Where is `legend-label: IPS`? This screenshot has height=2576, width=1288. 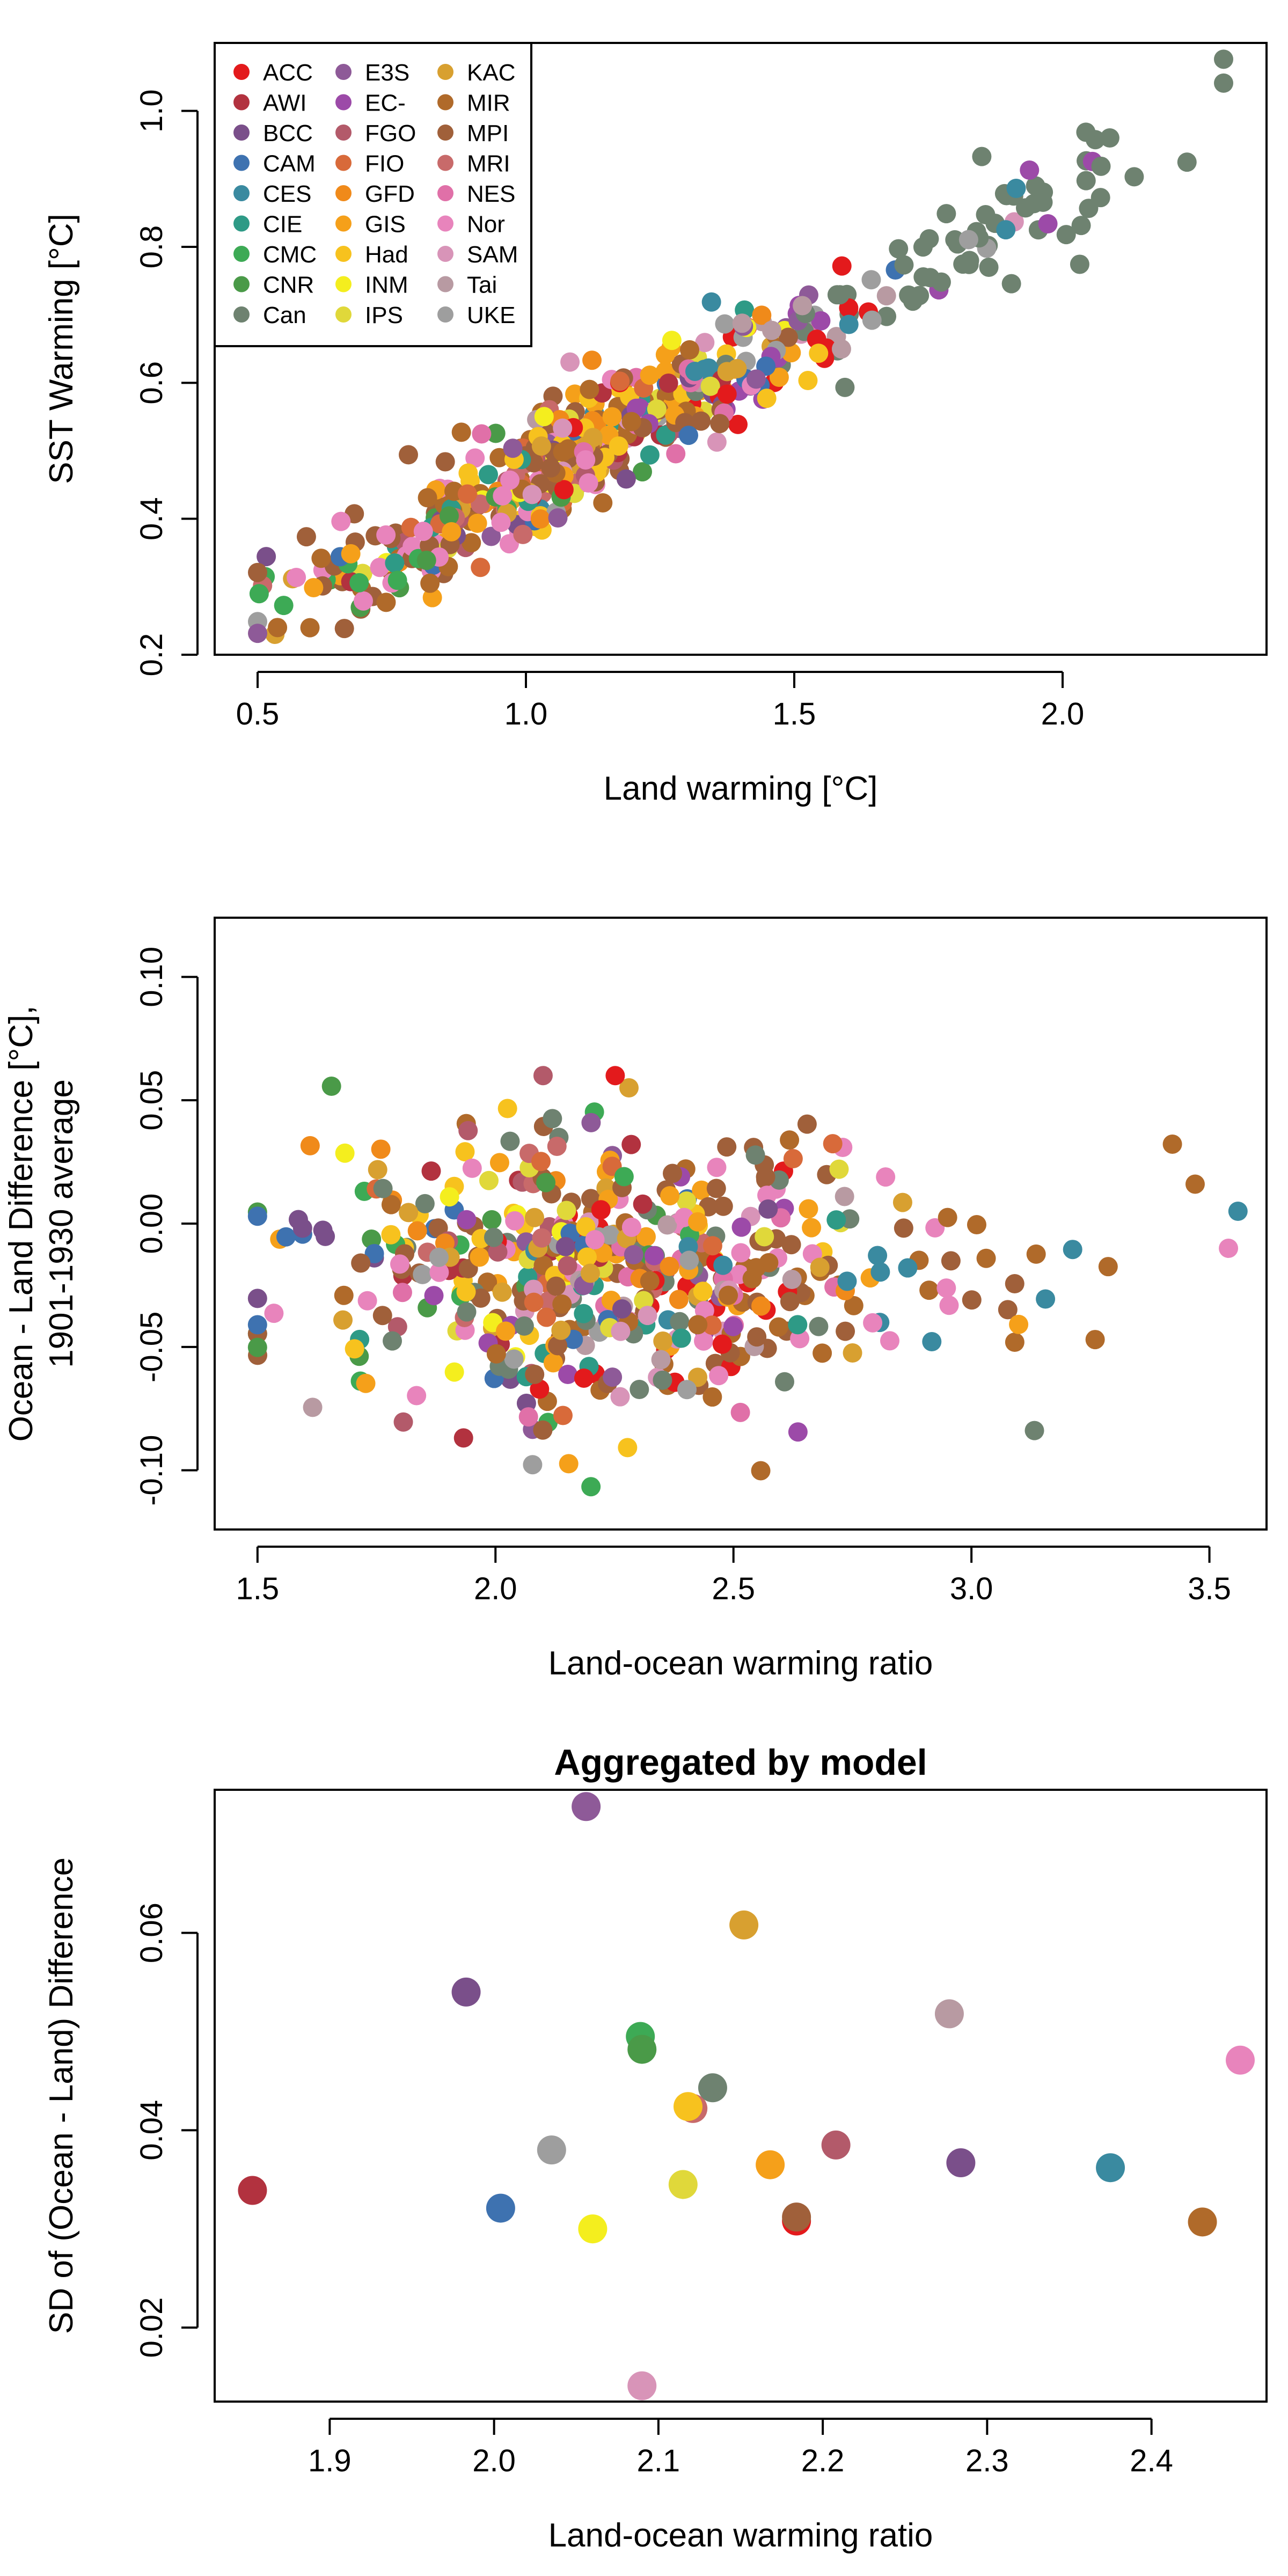 legend-label: IPS is located at coordinates (384, 315).